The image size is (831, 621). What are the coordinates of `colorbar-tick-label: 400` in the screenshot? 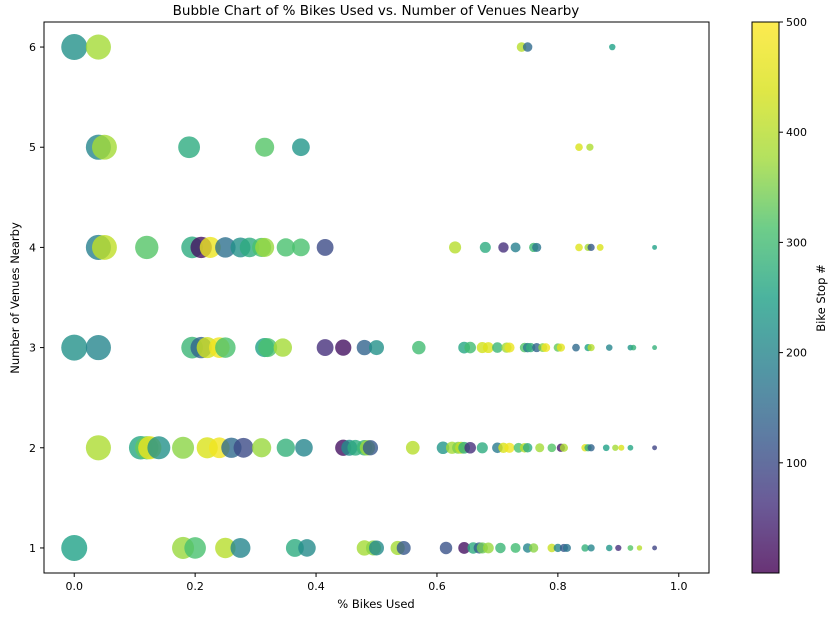 It's located at (796, 132).